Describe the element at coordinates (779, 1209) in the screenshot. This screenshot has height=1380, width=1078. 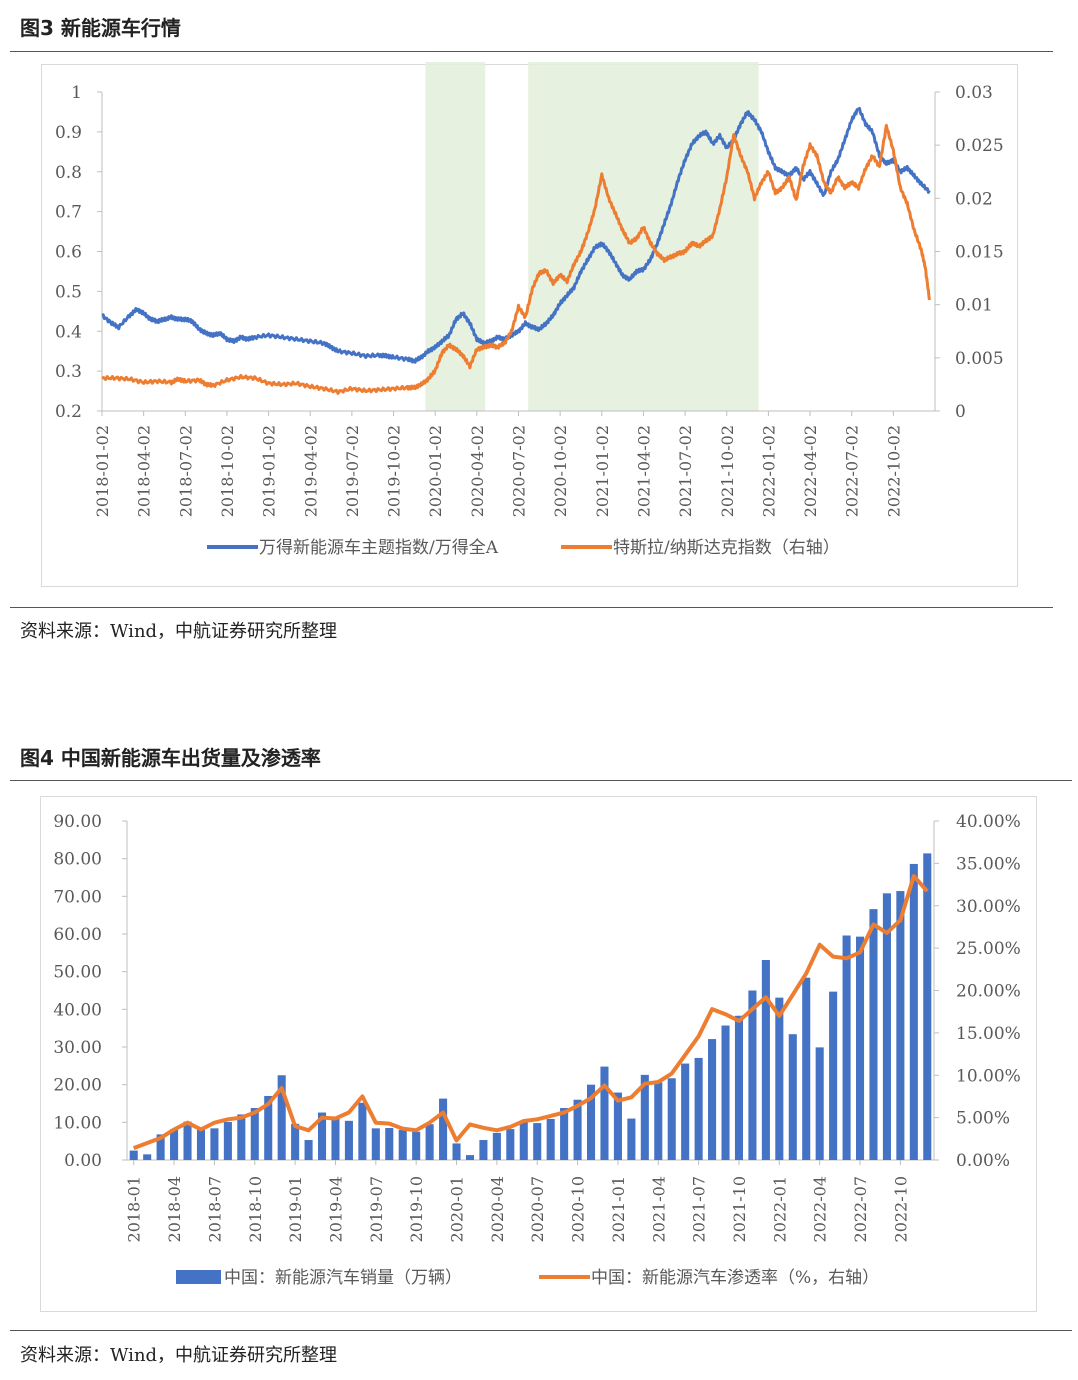
I see `x-tick-label: 2022-01` at that location.